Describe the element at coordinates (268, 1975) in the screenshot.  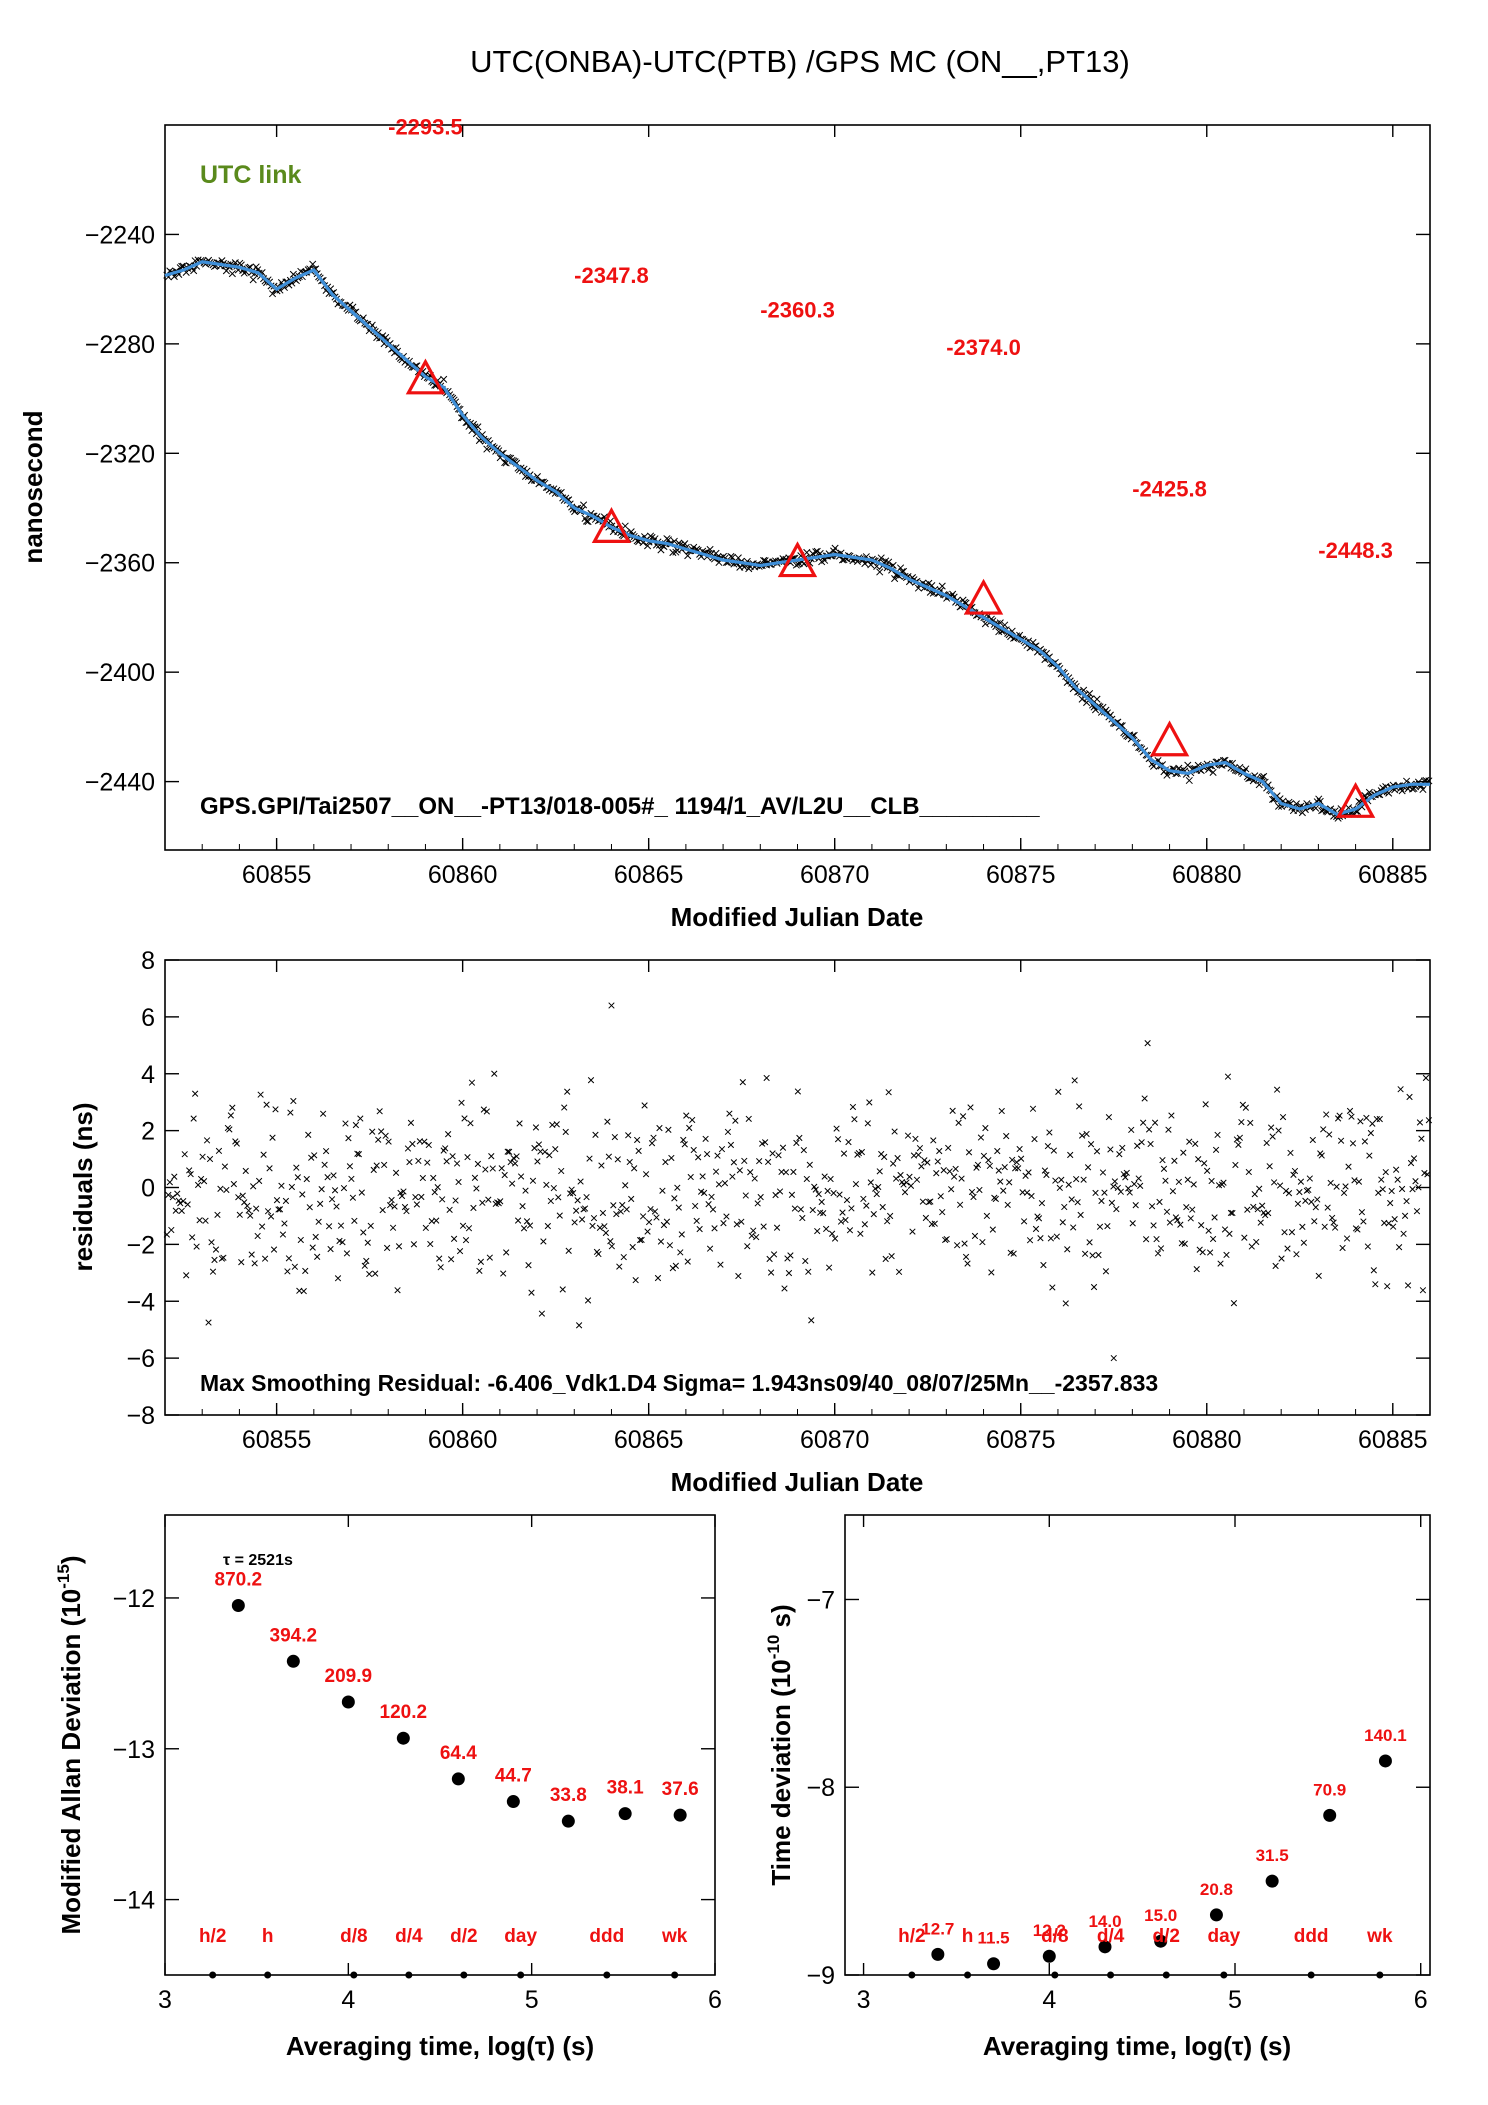
I see `period-dot` at that location.